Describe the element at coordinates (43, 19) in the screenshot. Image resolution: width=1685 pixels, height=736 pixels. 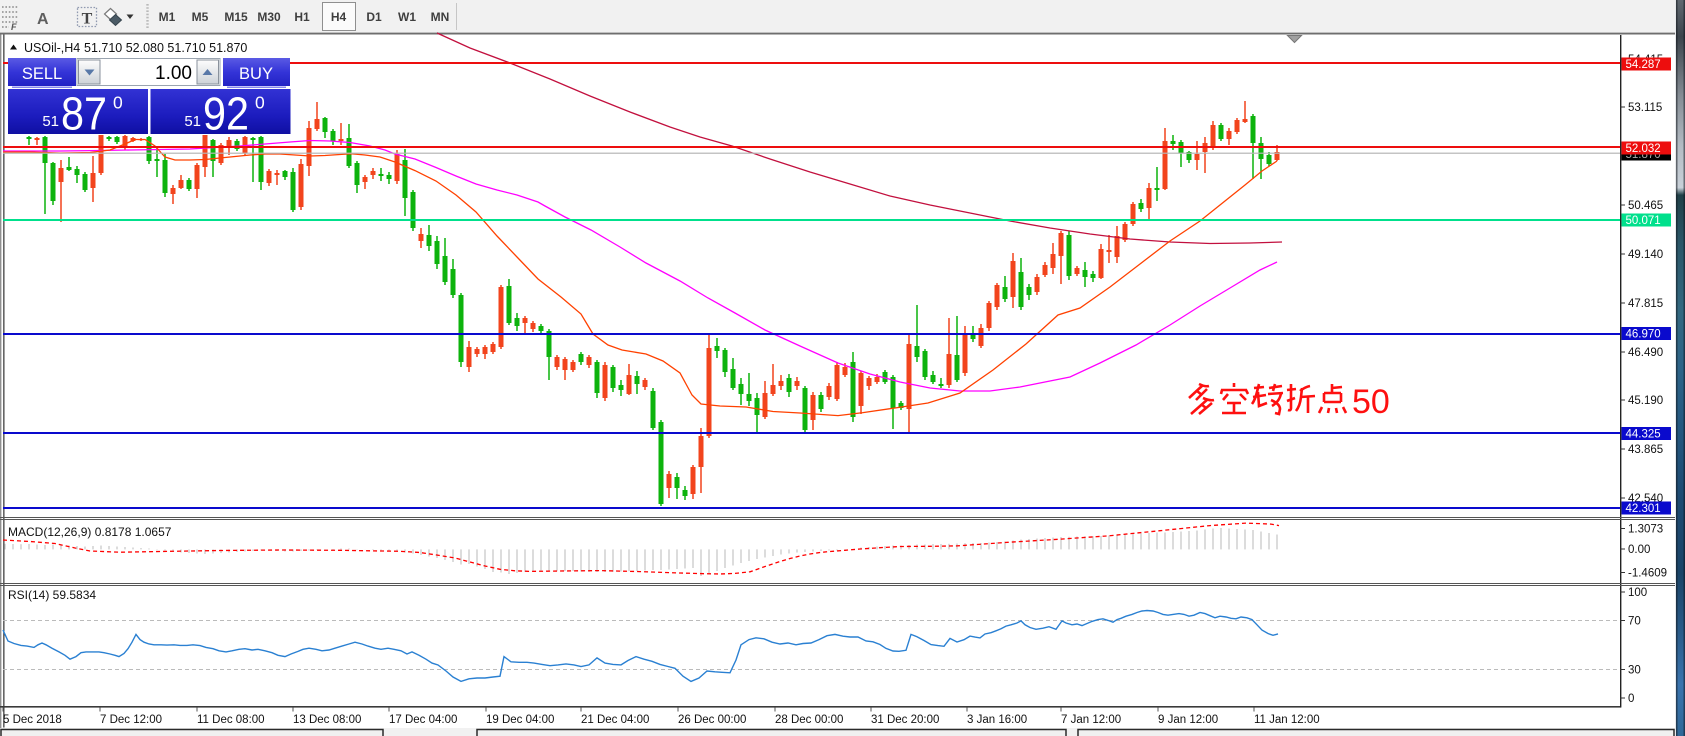
I see `svg-text: A` at that location.